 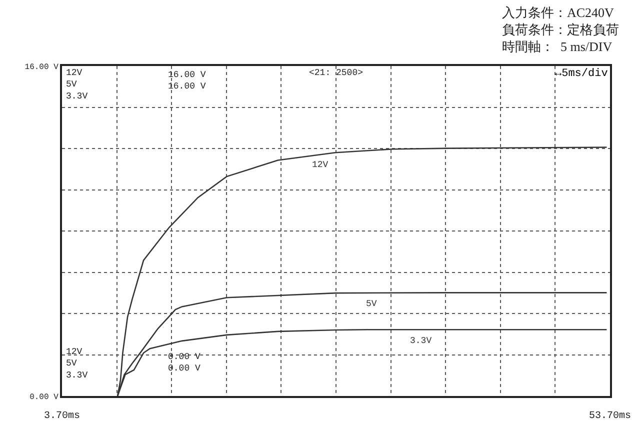 I want to click on annotation: 0.00 V 0.00 V, so click(x=185, y=363).